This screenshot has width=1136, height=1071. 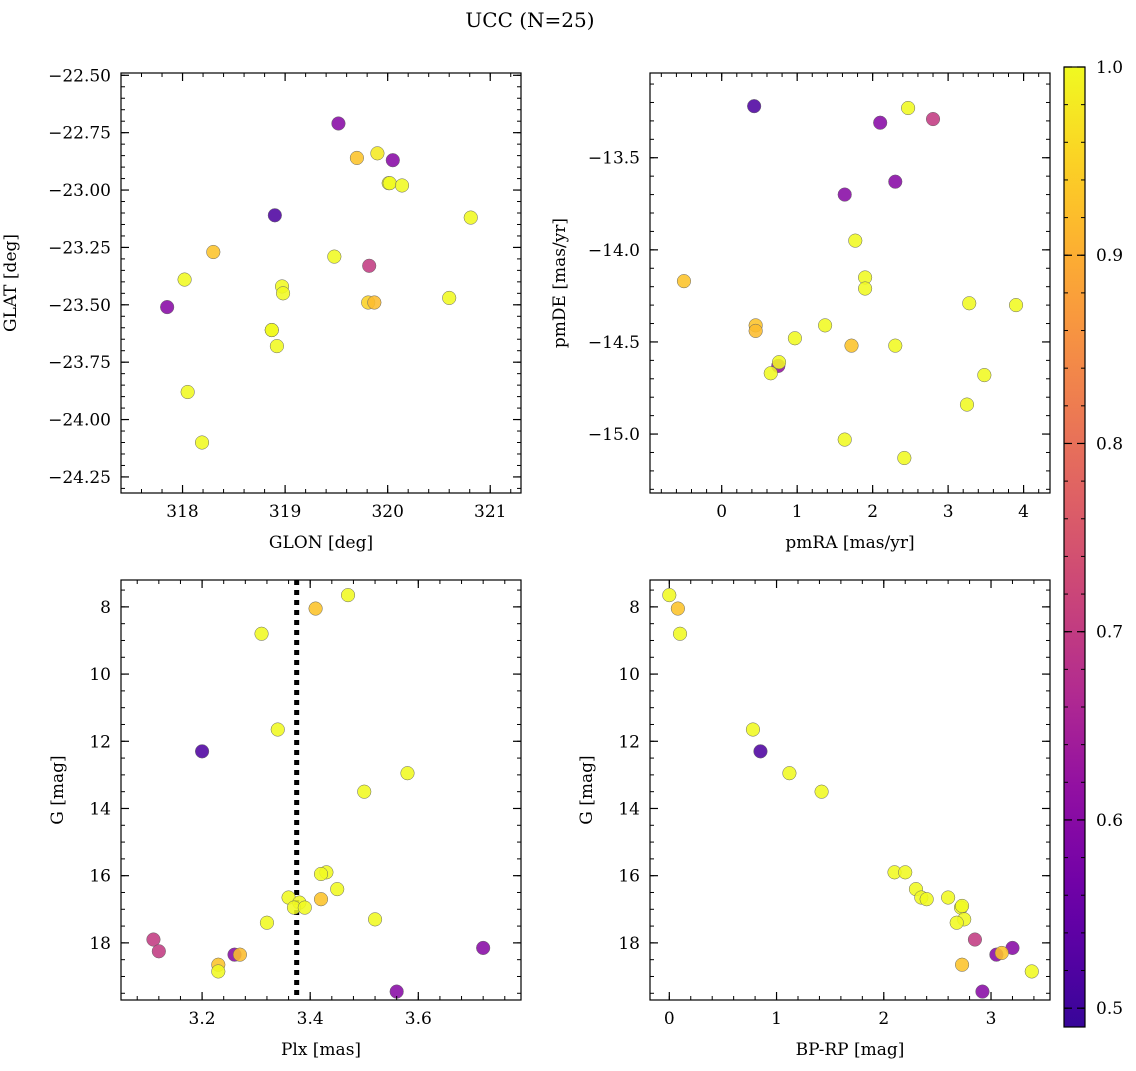 What do you see at coordinates (79, 421) in the screenshot?
I see `y-tick-label: −24.00` at bounding box center [79, 421].